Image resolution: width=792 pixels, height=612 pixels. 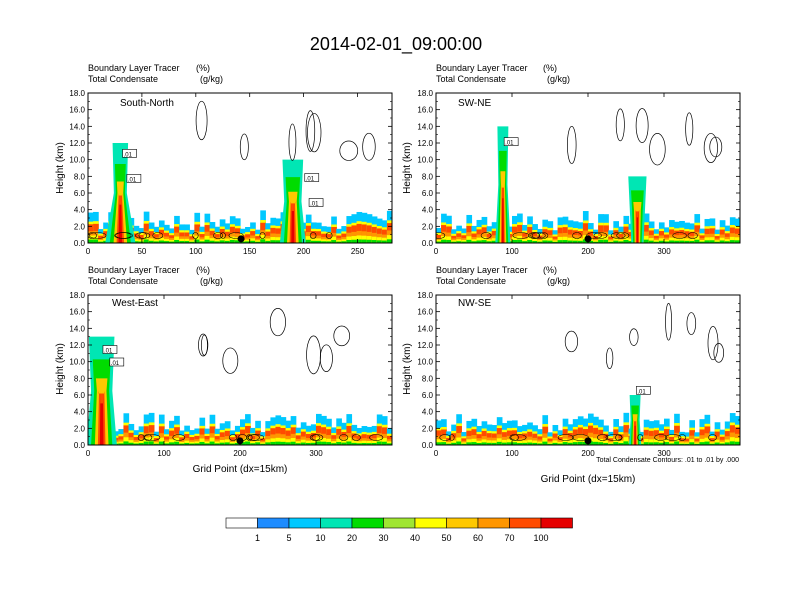 I want to click on y-tick-label: 10.0, so click(x=425, y=362).